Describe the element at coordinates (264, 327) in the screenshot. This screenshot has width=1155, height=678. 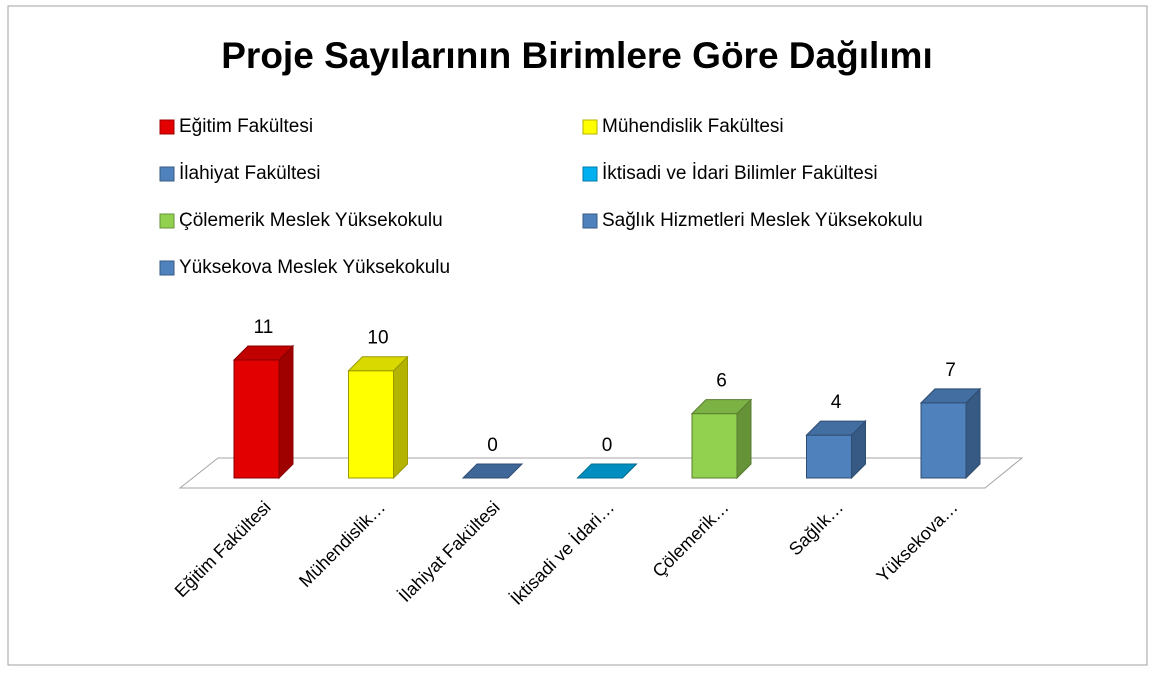
I see `value-label: 11` at that location.